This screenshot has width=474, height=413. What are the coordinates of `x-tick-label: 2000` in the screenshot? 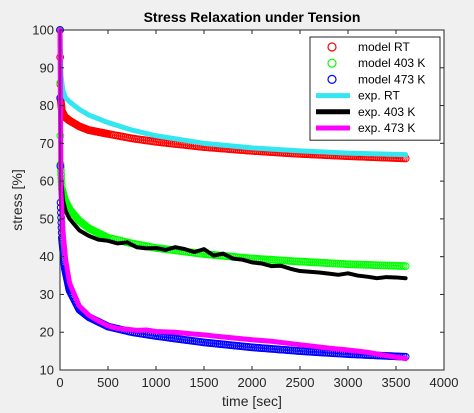 It's located at (252, 382).